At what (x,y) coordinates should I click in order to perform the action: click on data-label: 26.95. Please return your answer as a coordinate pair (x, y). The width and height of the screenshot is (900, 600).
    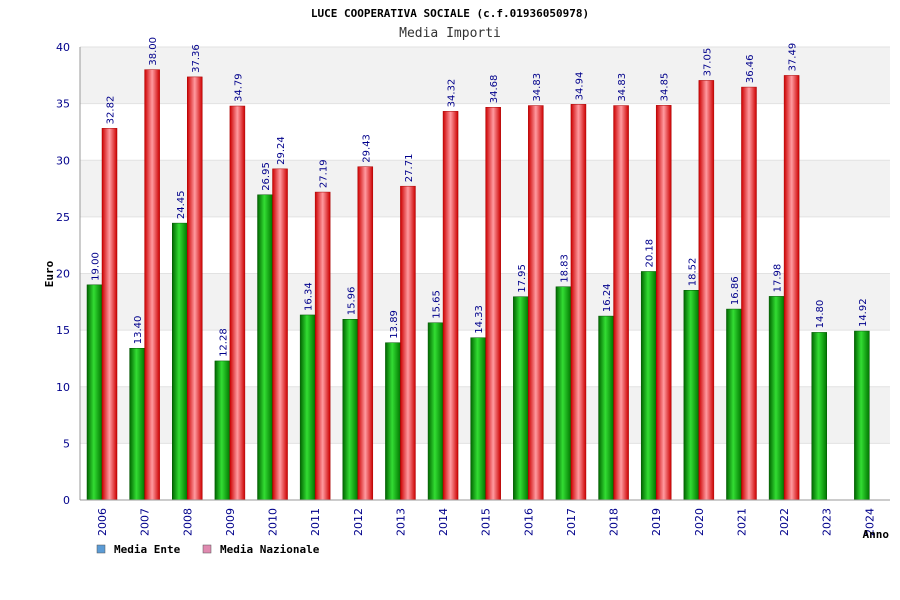
    Looking at the image, I should click on (266, 176).